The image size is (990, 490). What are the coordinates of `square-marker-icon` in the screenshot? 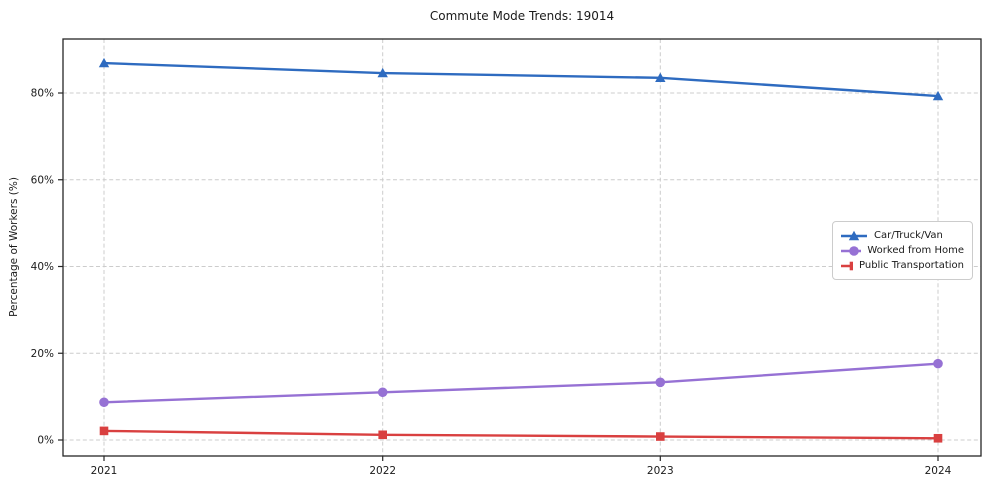 It's located at (847, 265).